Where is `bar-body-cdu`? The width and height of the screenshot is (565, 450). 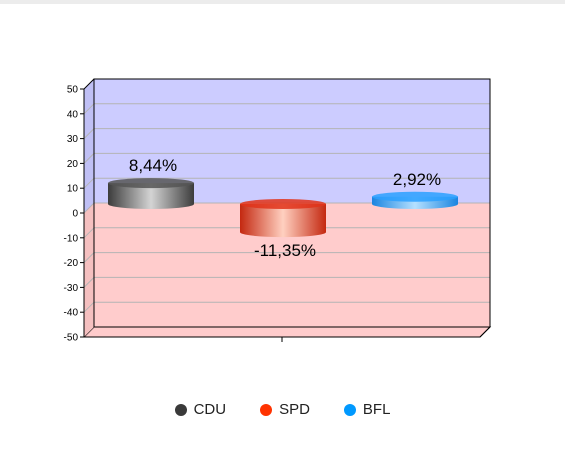 bar-body-cdu is located at coordinates (151, 196).